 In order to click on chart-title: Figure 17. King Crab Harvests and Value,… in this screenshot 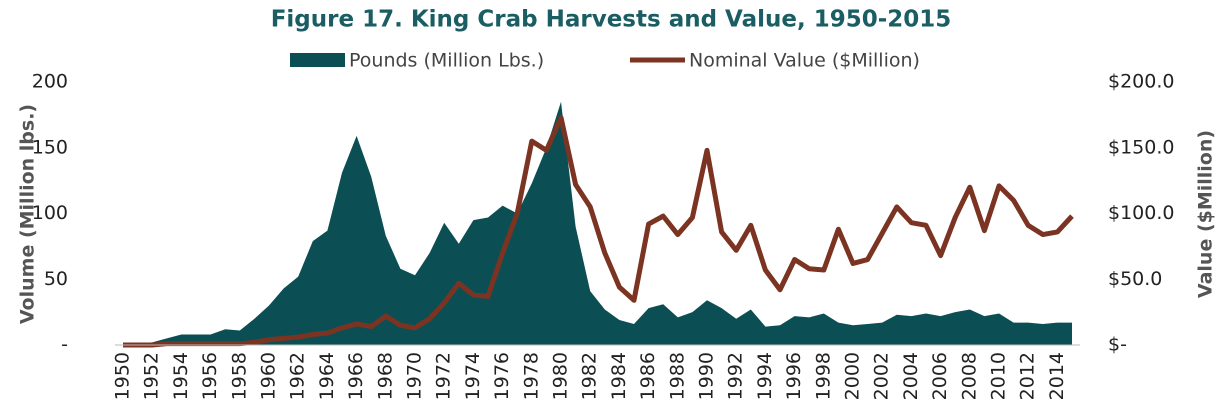, I will do `click(611, 20)`.